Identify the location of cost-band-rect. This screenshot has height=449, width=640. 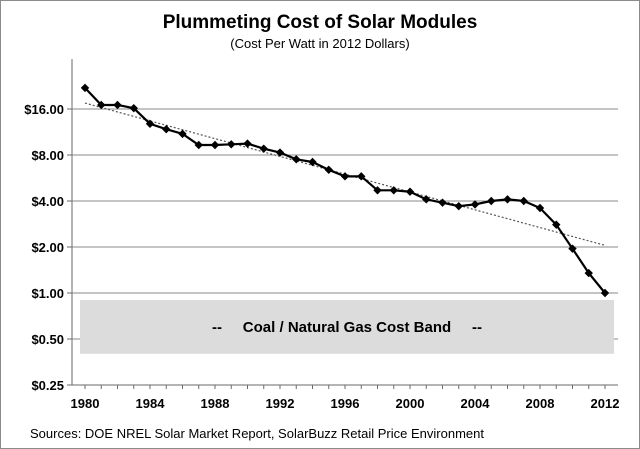
(347, 326).